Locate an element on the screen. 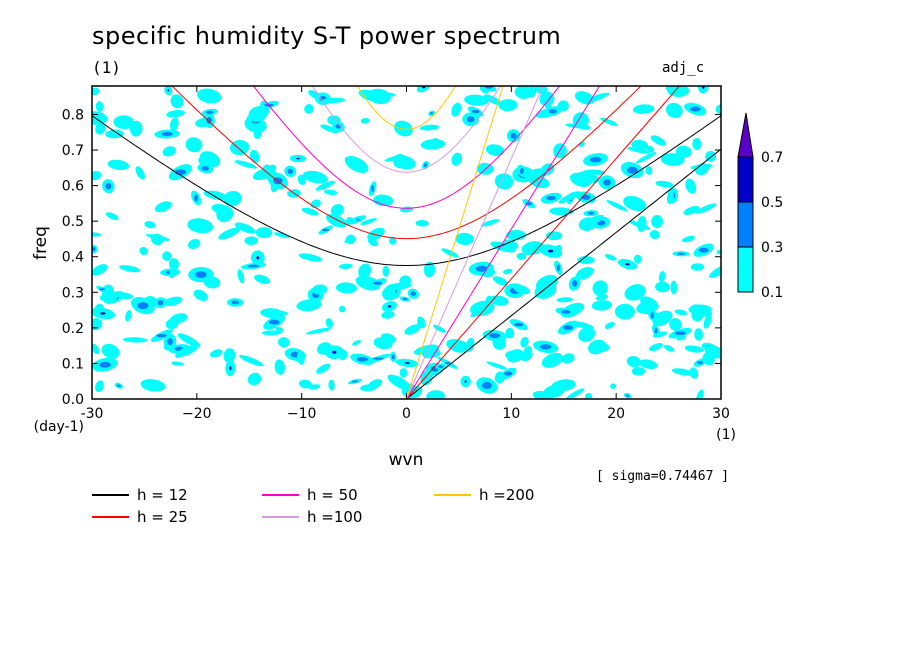  colorbar-segment is located at coordinates (745, 179).